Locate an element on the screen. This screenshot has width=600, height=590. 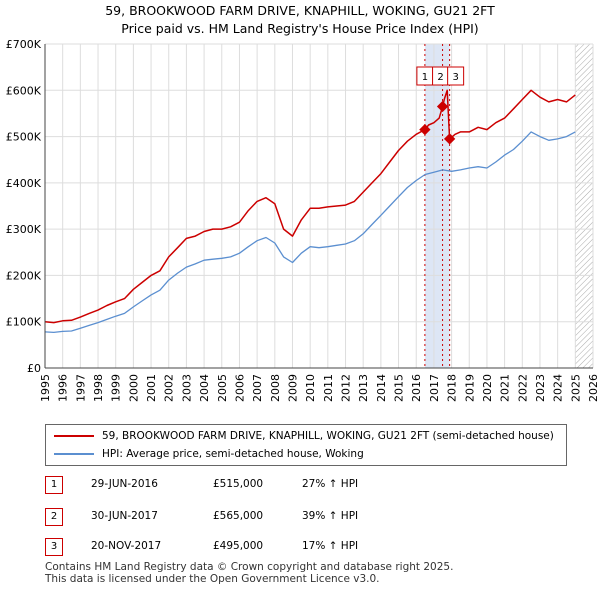
x-tick-label: 2021 is located at coordinates (505, 388).